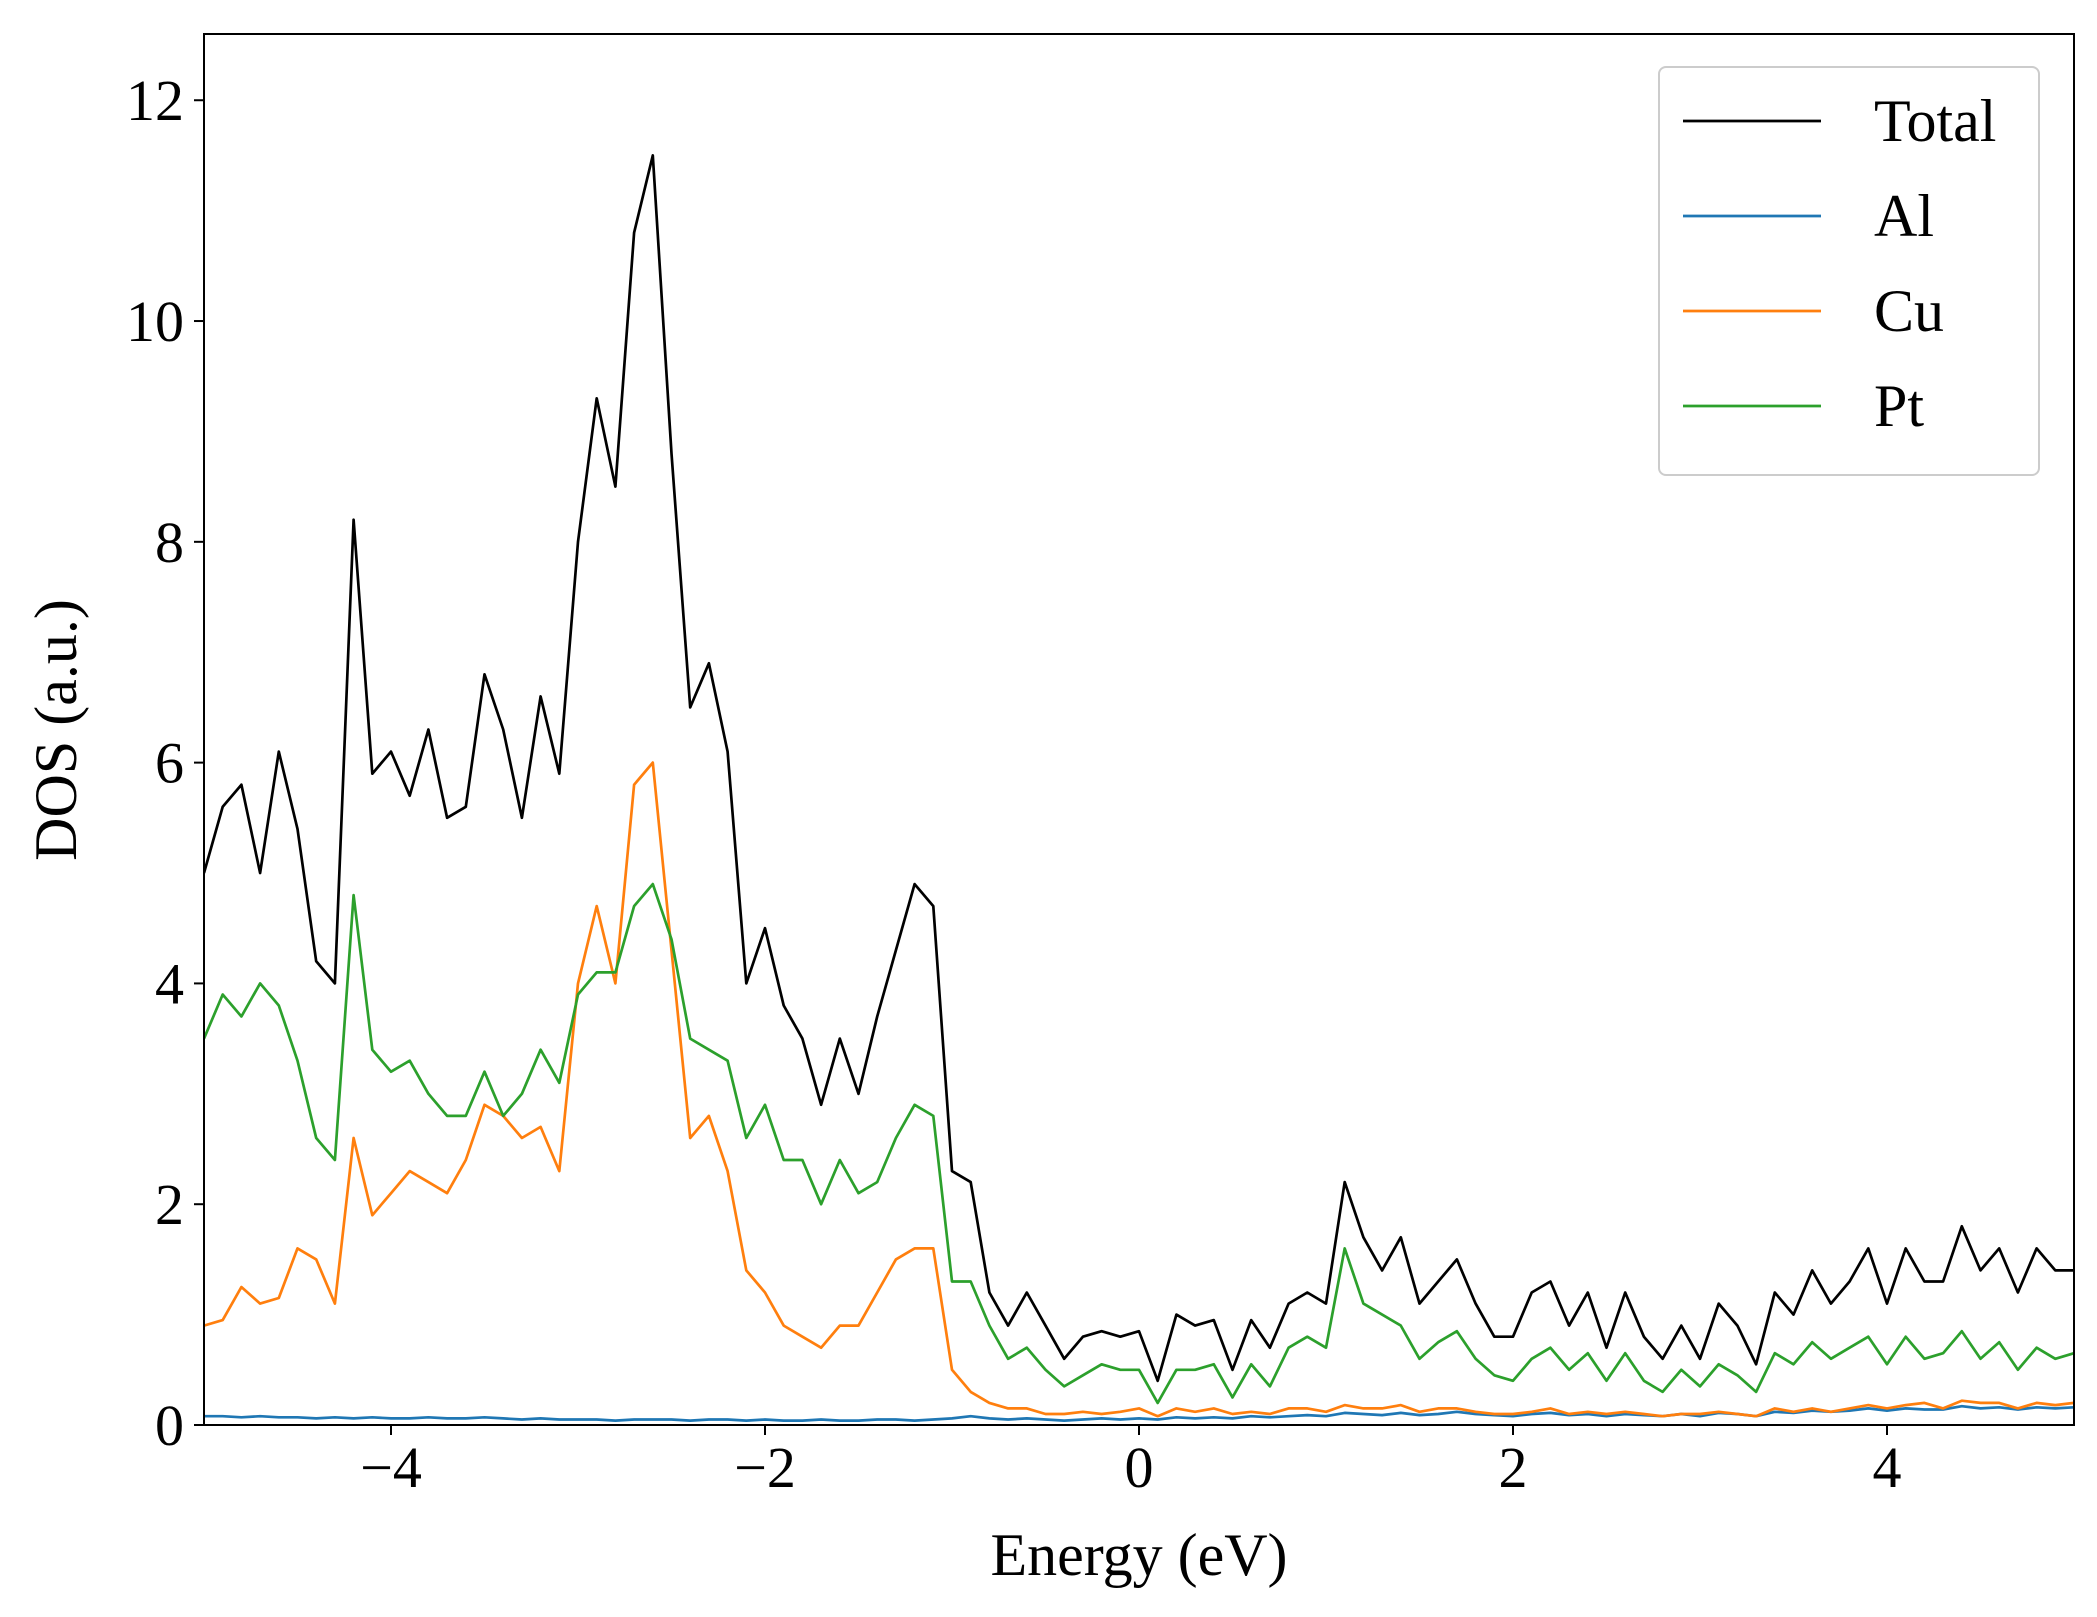  What do you see at coordinates (1899, 406) in the screenshot?
I see `legend-label: Pt` at bounding box center [1899, 406].